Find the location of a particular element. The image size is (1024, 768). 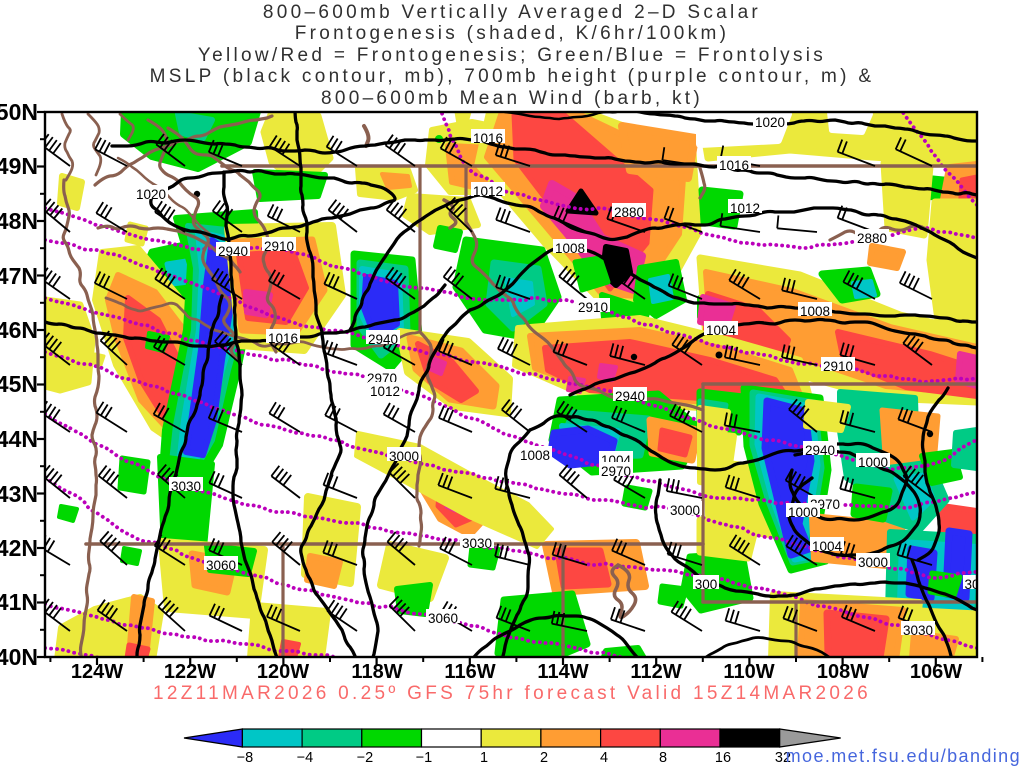

svg-text: 40N is located at coordinates (19, 657).